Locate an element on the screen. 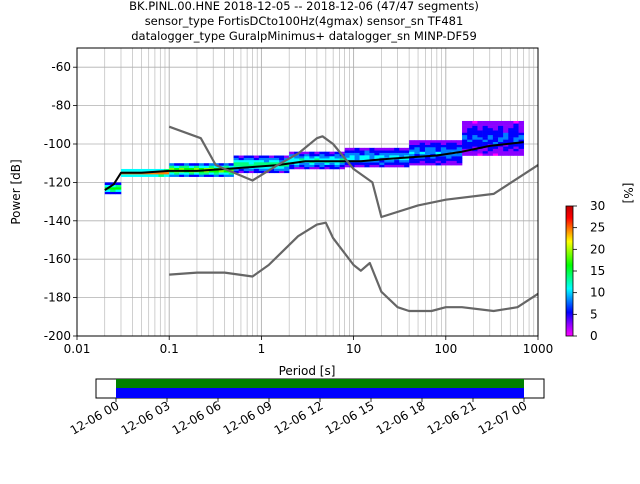 This screenshot has height=484, width=640. y-tick-label: -100 is located at coordinates (57, 144).